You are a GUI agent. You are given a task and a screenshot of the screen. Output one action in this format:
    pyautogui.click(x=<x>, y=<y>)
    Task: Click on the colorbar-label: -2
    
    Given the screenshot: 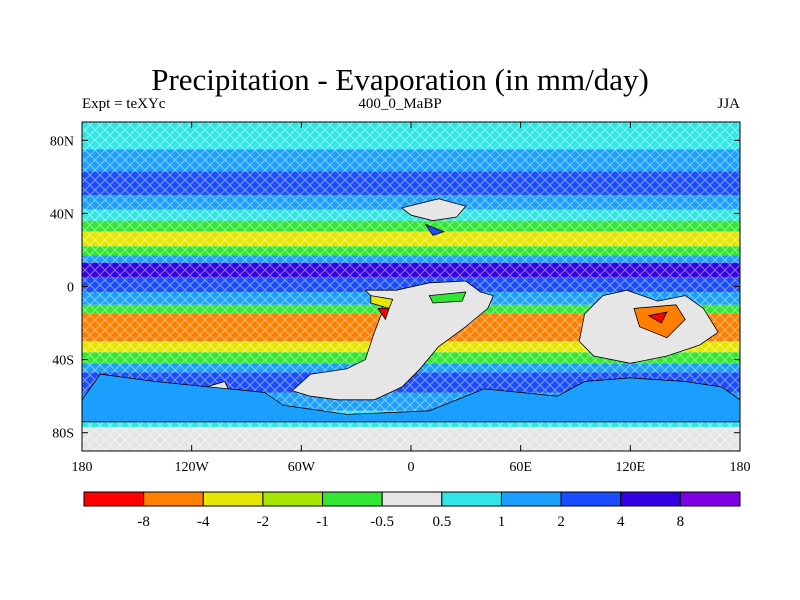 What is the action you would take?
    pyautogui.click(x=263, y=522)
    